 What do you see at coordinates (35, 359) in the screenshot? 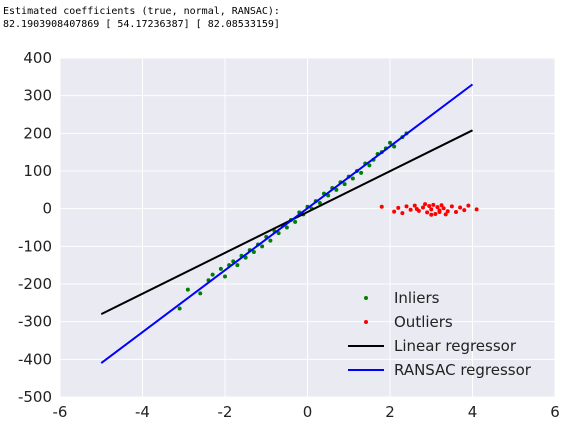
I see `y-tick-label: -400` at bounding box center [35, 359].